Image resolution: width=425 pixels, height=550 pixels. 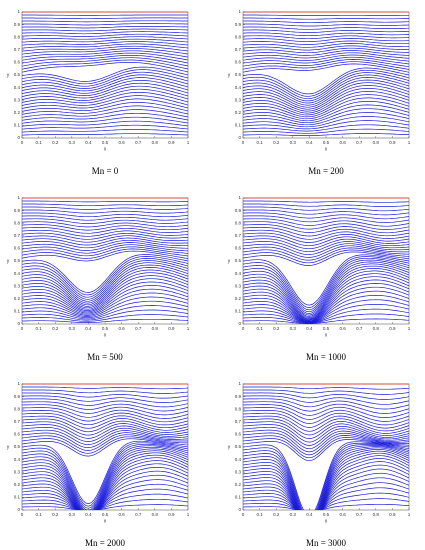 I want to click on x-axis-label: x, so click(x=105, y=521).